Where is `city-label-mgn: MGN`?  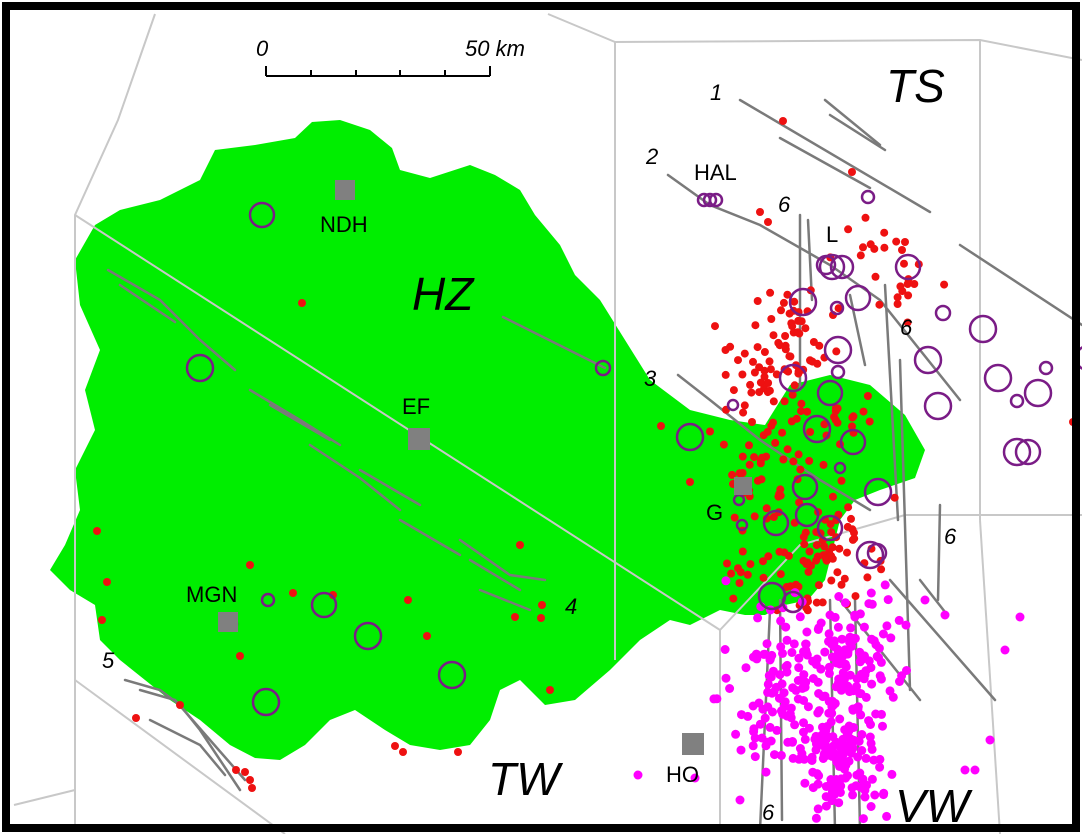
city-label-mgn: MGN is located at coordinates (211, 594).